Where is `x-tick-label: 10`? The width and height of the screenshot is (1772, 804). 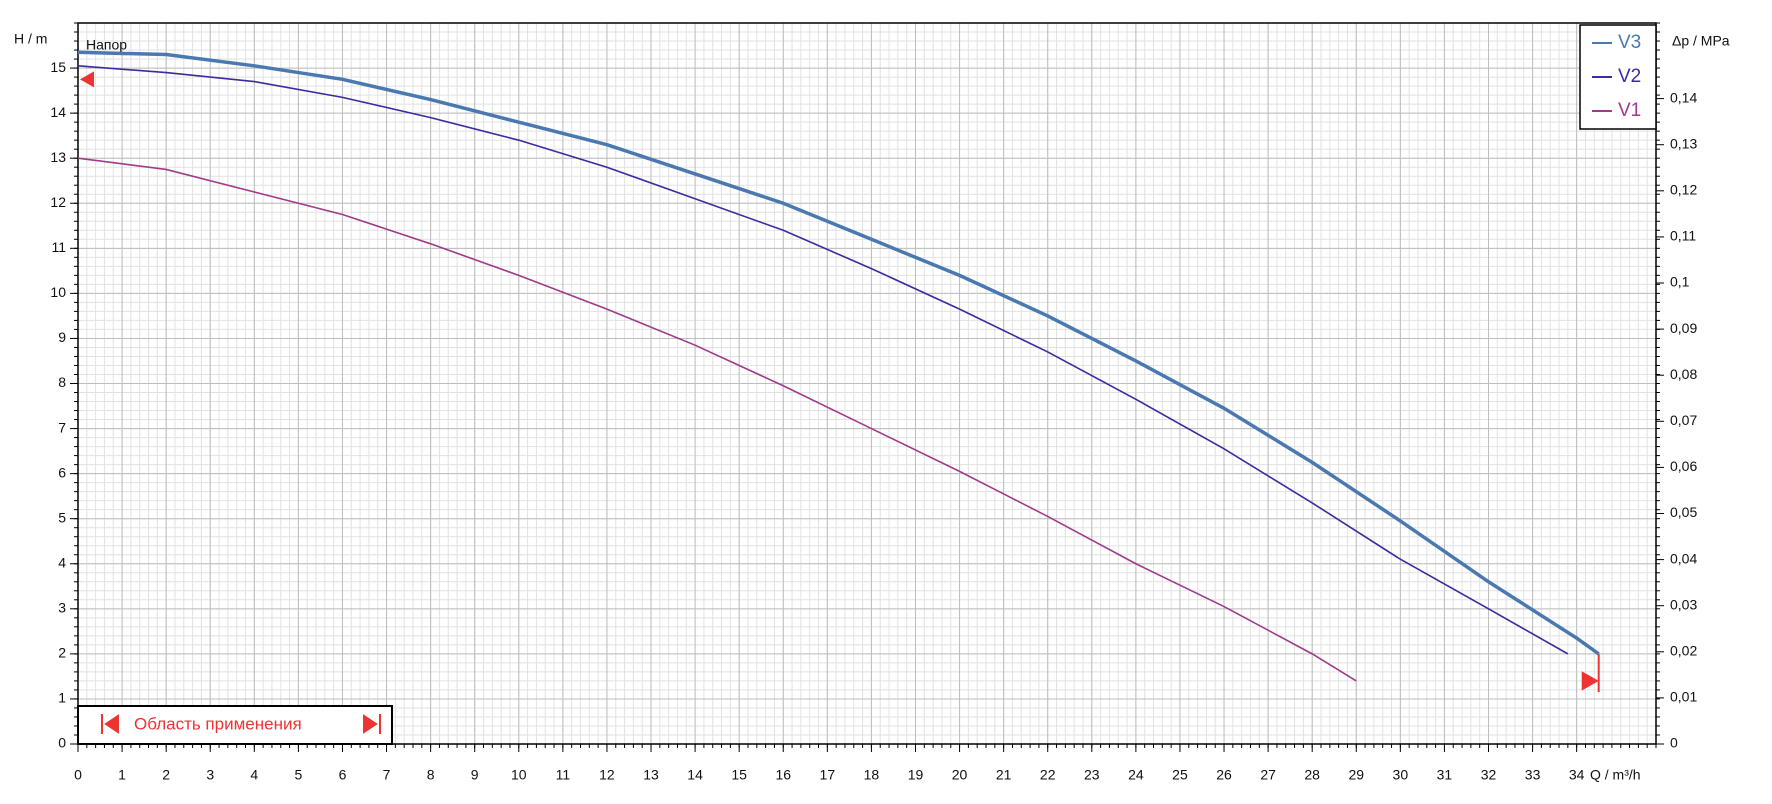
x-tick-label: 10 is located at coordinates (519, 775).